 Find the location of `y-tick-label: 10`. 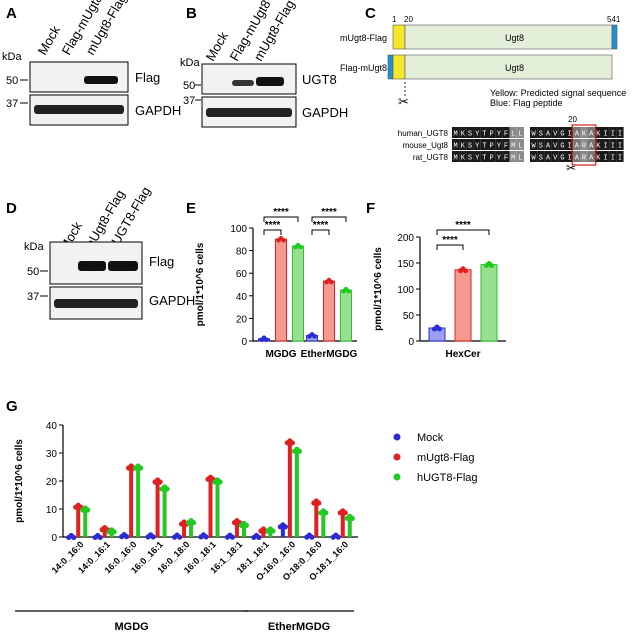

y-tick-label: 10 is located at coordinates (52, 510).